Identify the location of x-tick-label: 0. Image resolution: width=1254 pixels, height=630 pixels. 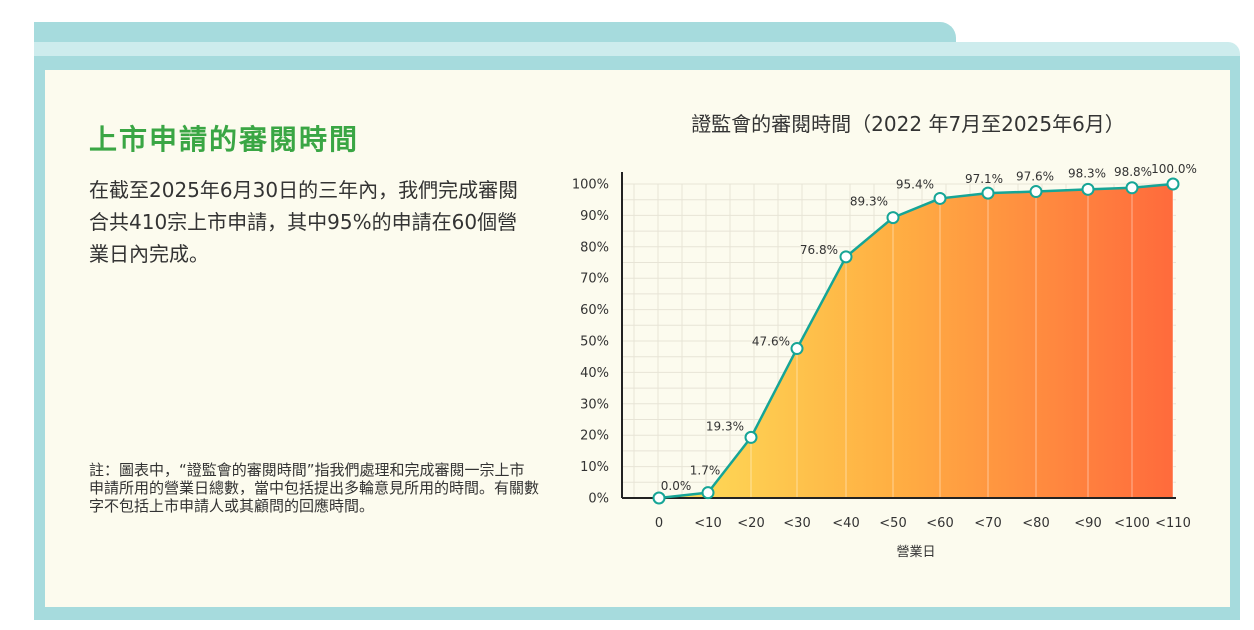
(659, 523).